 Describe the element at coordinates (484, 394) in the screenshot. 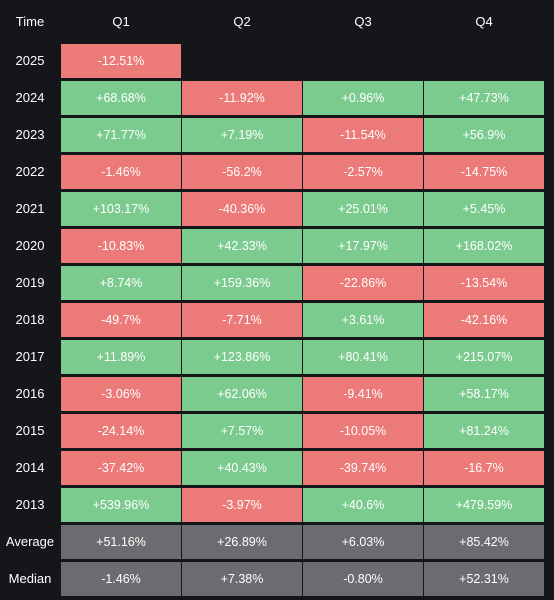

I see `cell-2016-q4: +58.17%` at that location.